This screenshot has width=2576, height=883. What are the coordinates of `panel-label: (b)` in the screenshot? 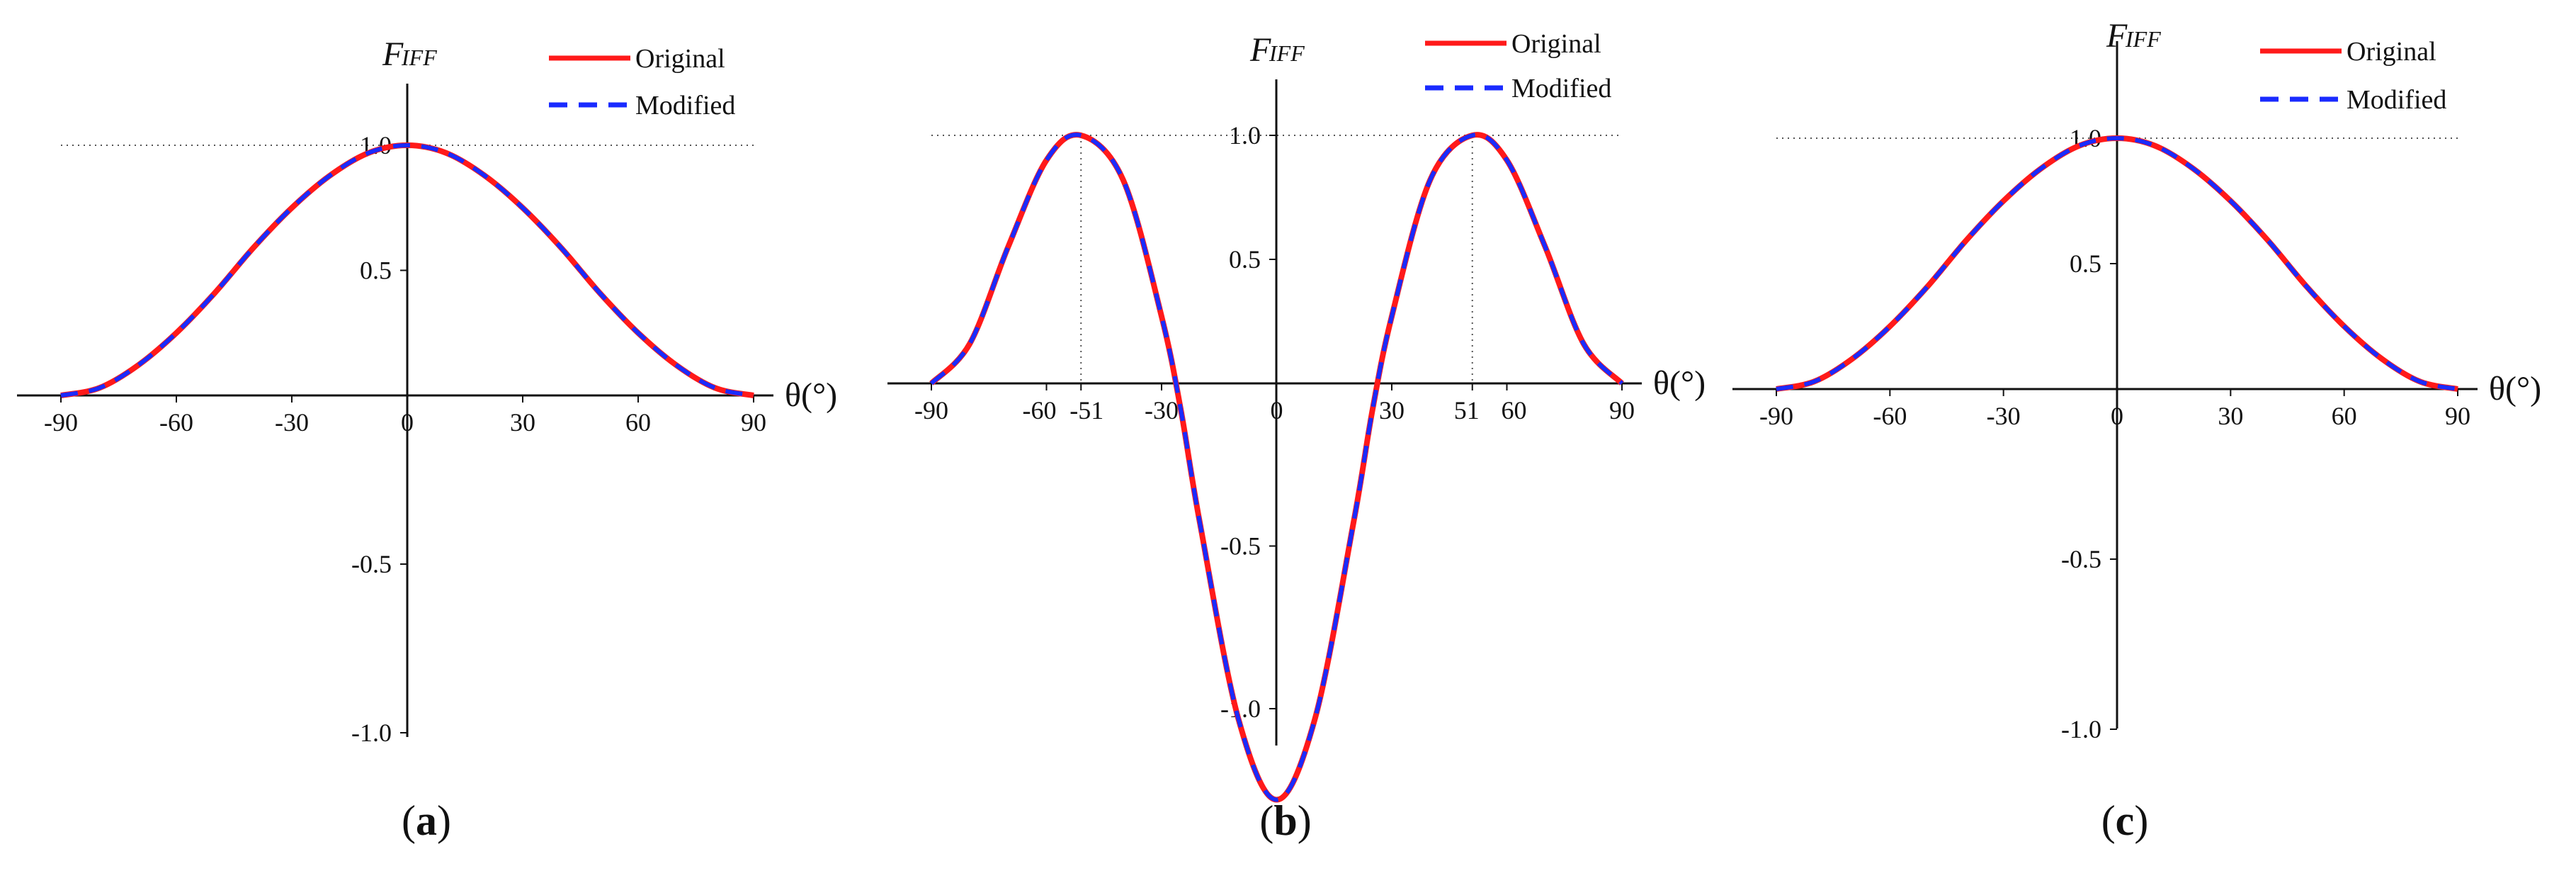 It's located at (1285, 820).